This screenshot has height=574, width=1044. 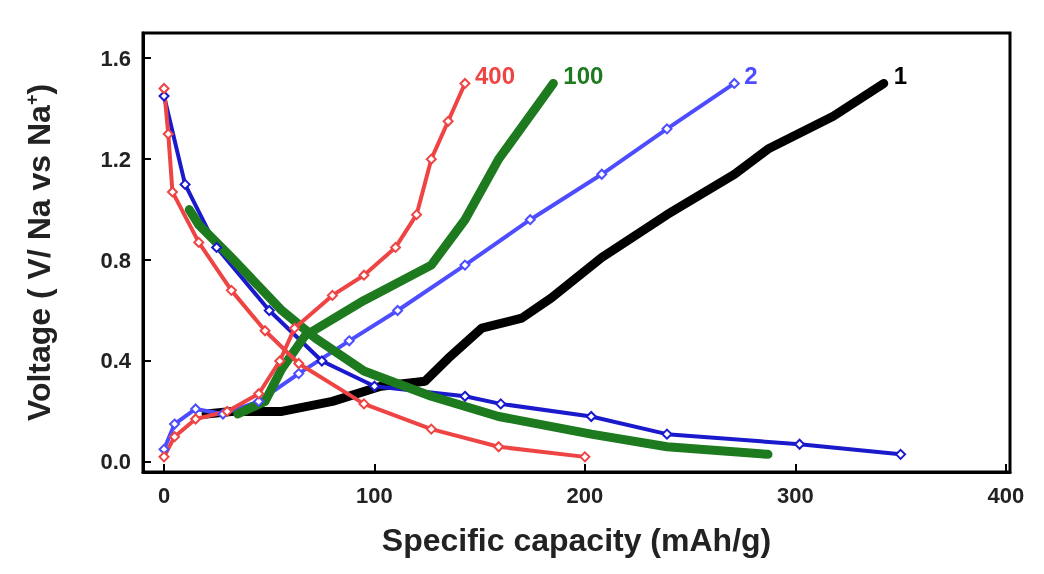 I want to click on y-tick-label: 1.6, so click(x=115, y=58).